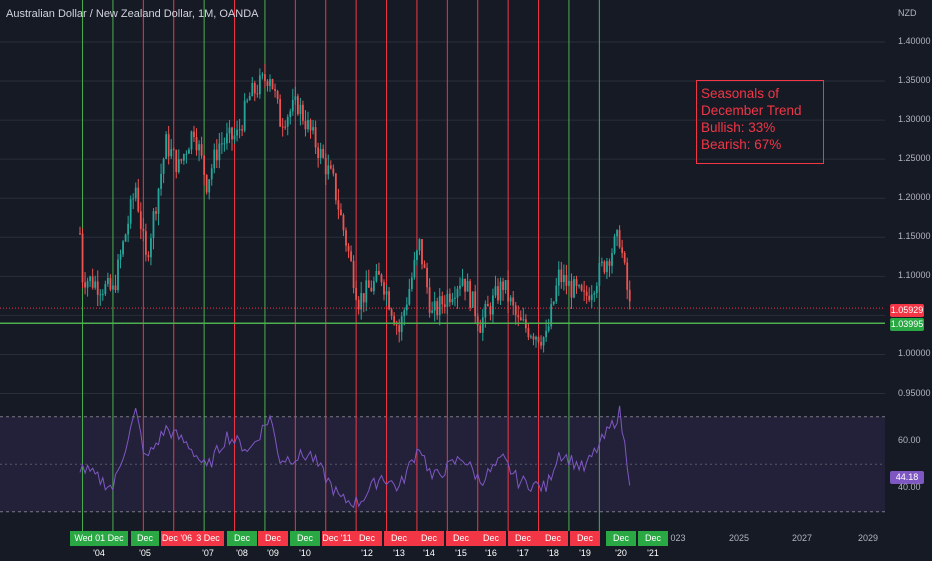 Image resolution: width=932 pixels, height=561 pixels. What do you see at coordinates (739, 538) in the screenshot?
I see `time-axis-label: 2025` at bounding box center [739, 538].